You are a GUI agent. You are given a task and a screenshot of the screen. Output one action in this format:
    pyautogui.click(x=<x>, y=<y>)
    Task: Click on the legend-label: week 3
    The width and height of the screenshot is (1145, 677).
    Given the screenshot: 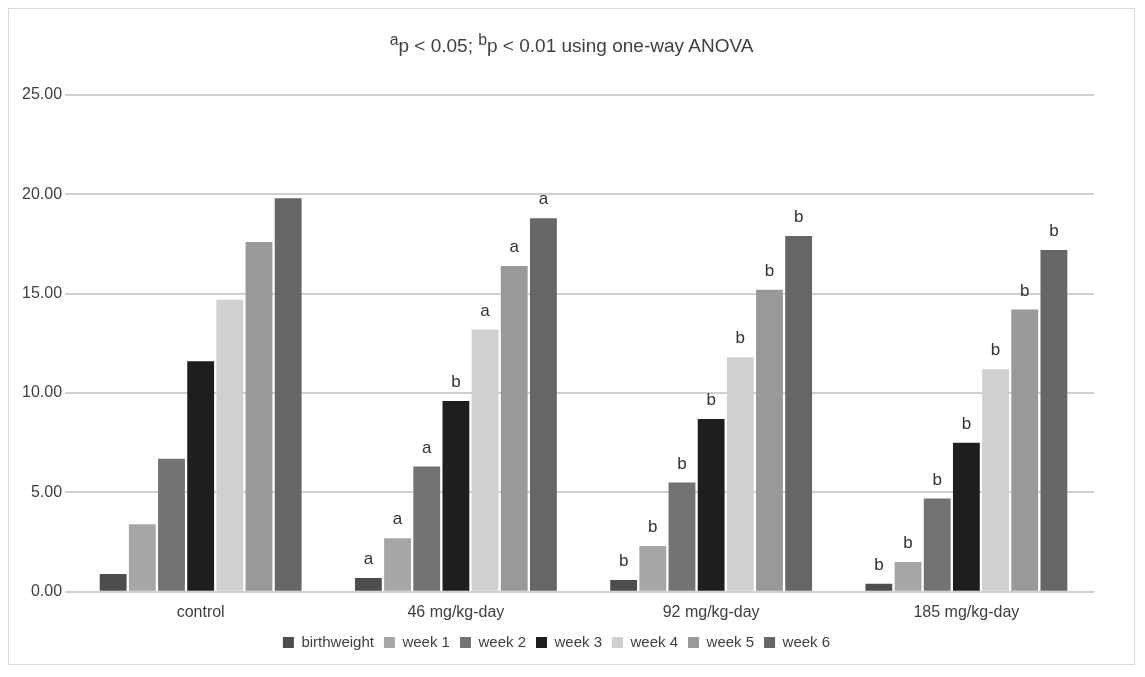 What is the action you would take?
    pyautogui.click(x=578, y=641)
    